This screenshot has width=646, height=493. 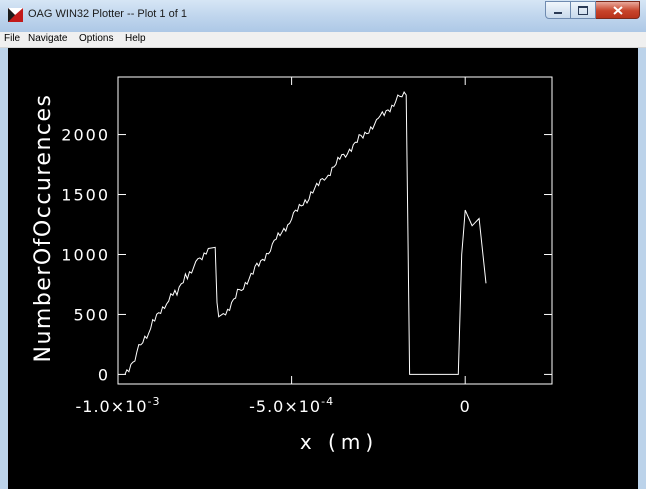 I want to click on close-button, so click(x=618, y=10).